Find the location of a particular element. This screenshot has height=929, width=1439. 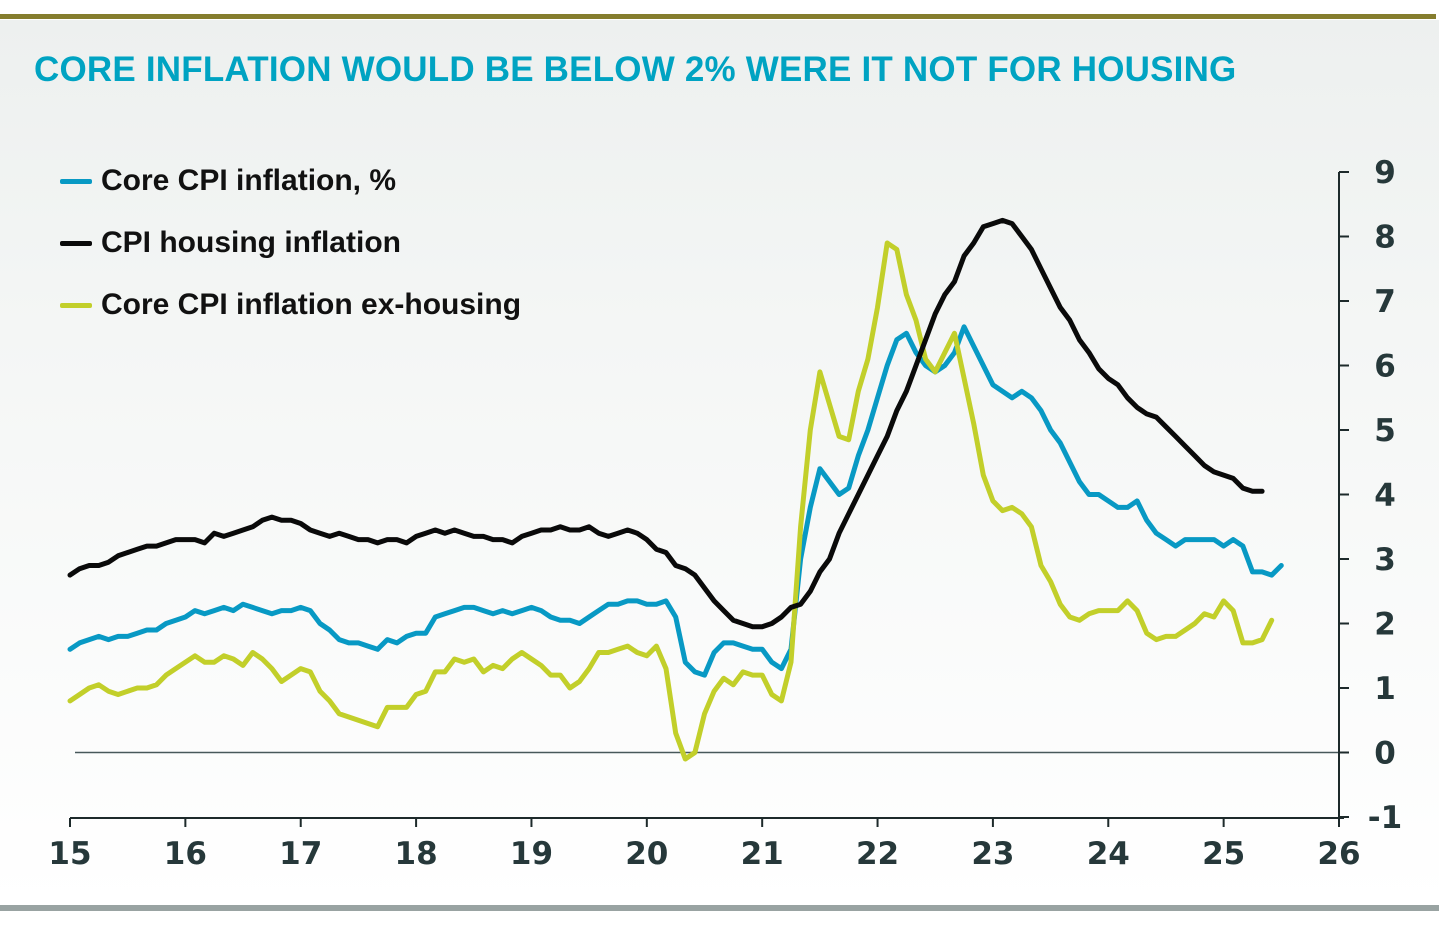

x-tick-label: 18 is located at coordinates (416, 854).